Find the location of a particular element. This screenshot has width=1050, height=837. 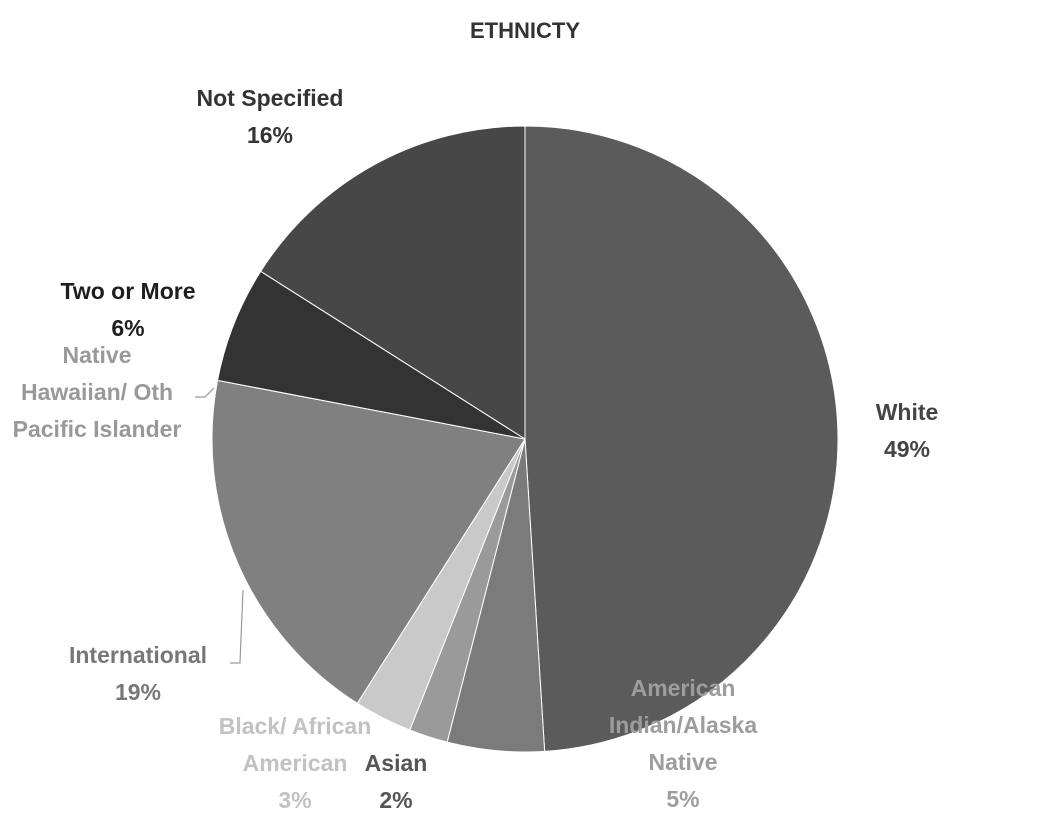

slice-label: White is located at coordinates (907, 412).